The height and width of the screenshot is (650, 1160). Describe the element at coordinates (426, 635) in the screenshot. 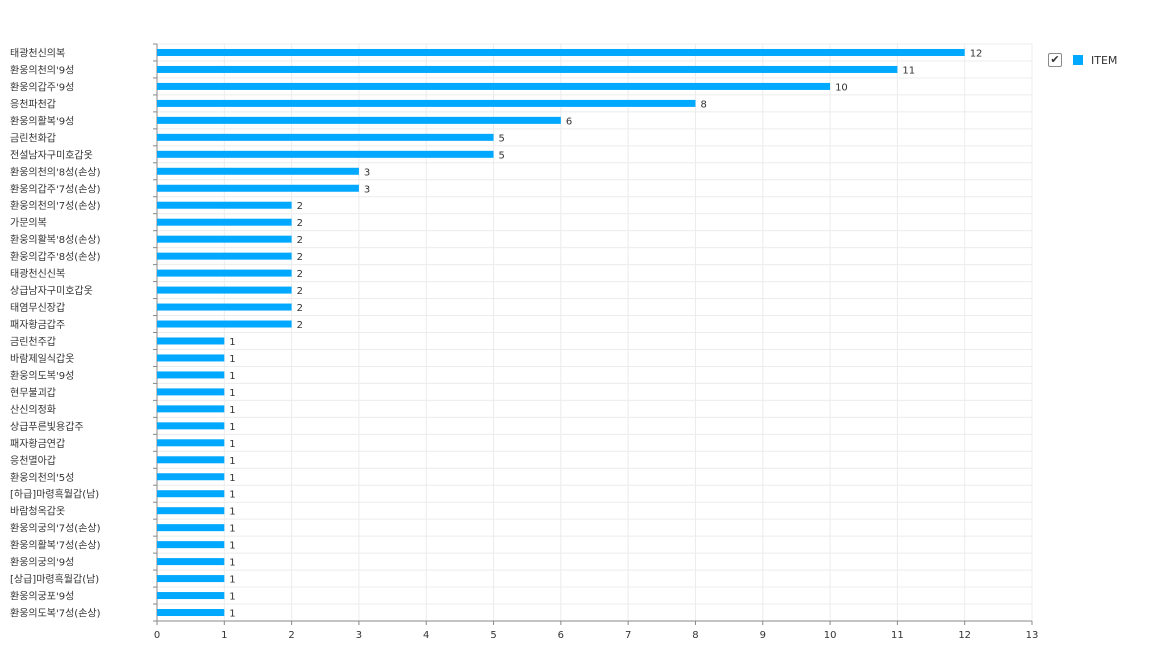

I see `x-tick-label: 4` at that location.